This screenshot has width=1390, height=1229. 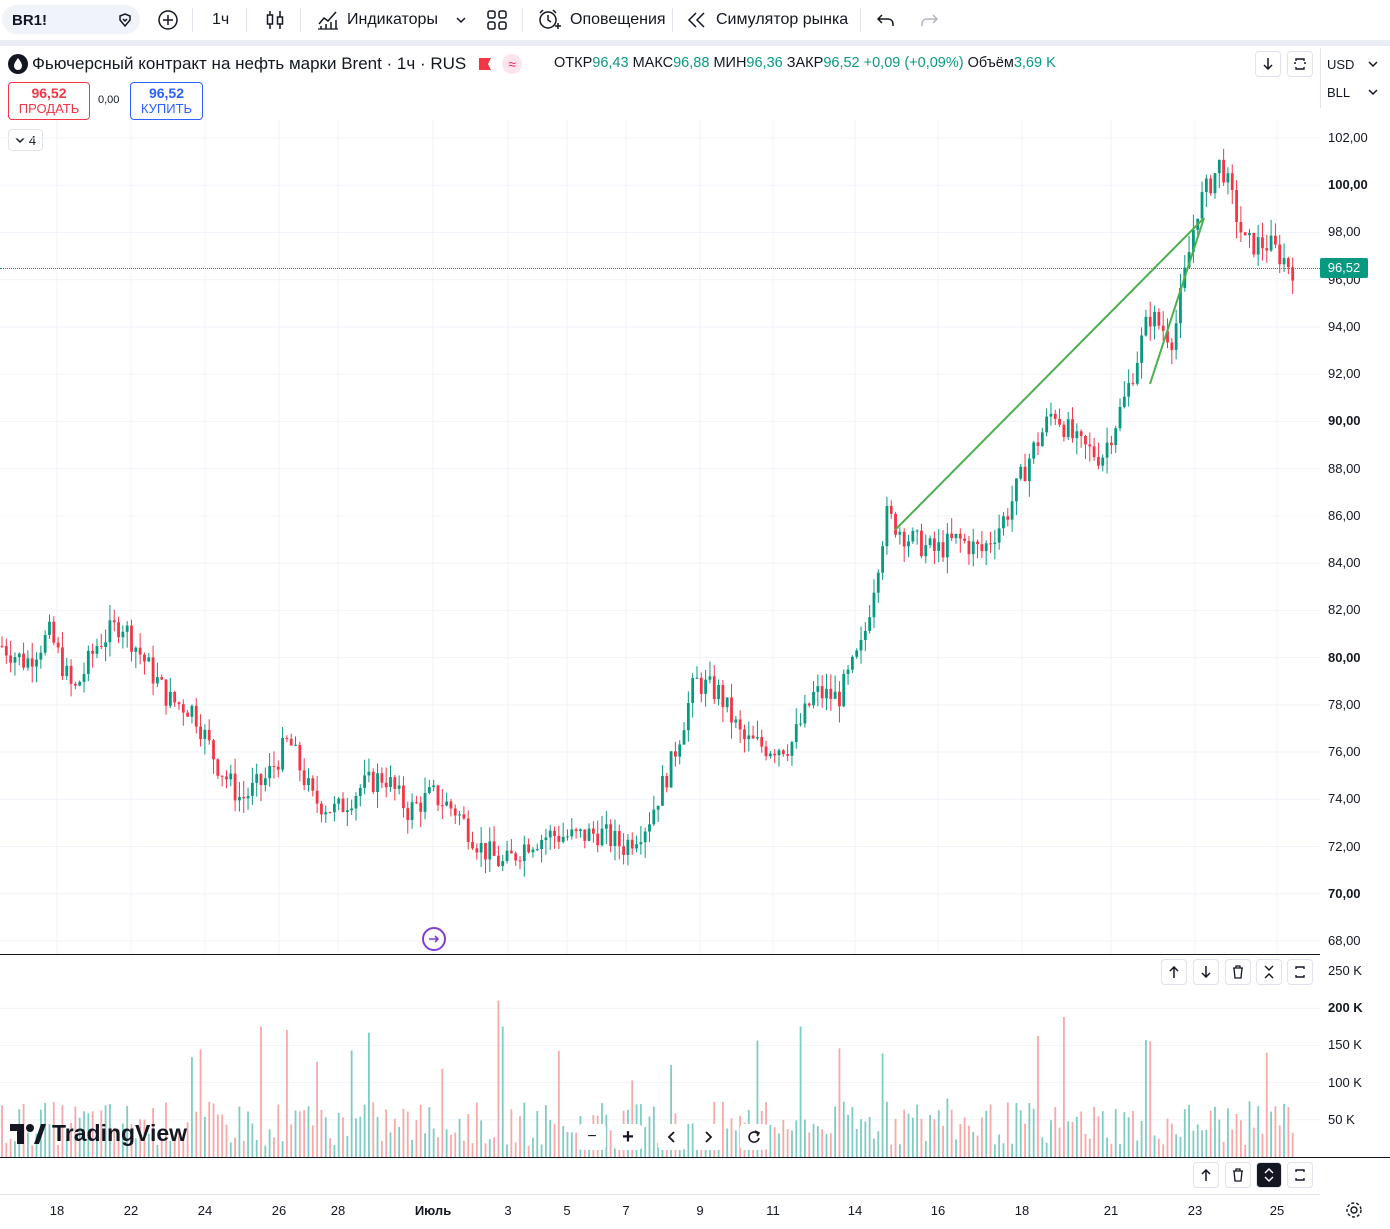 I want to click on unit-select: BLL, so click(x=1353, y=92).